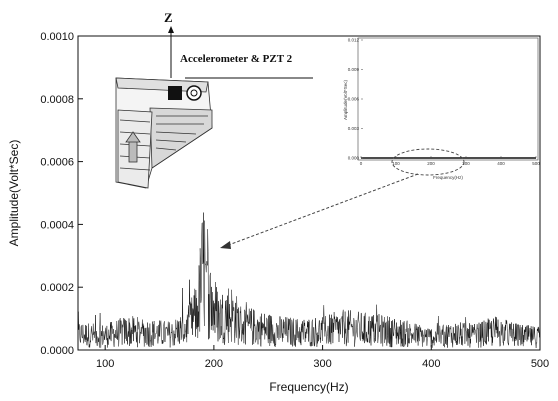  I want to click on inset-x-tick-label: 100, so click(396, 163).